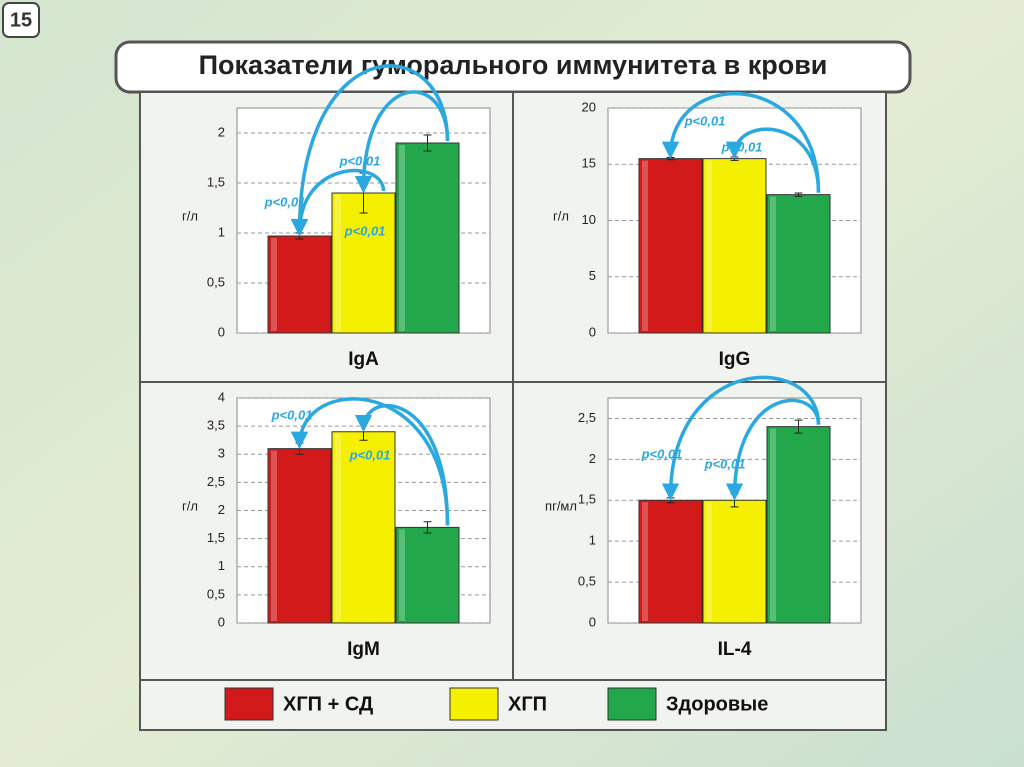 This screenshot has height=767, width=1024. Describe the element at coordinates (221, 453) in the screenshot. I see `y-tick-label: 3` at that location.